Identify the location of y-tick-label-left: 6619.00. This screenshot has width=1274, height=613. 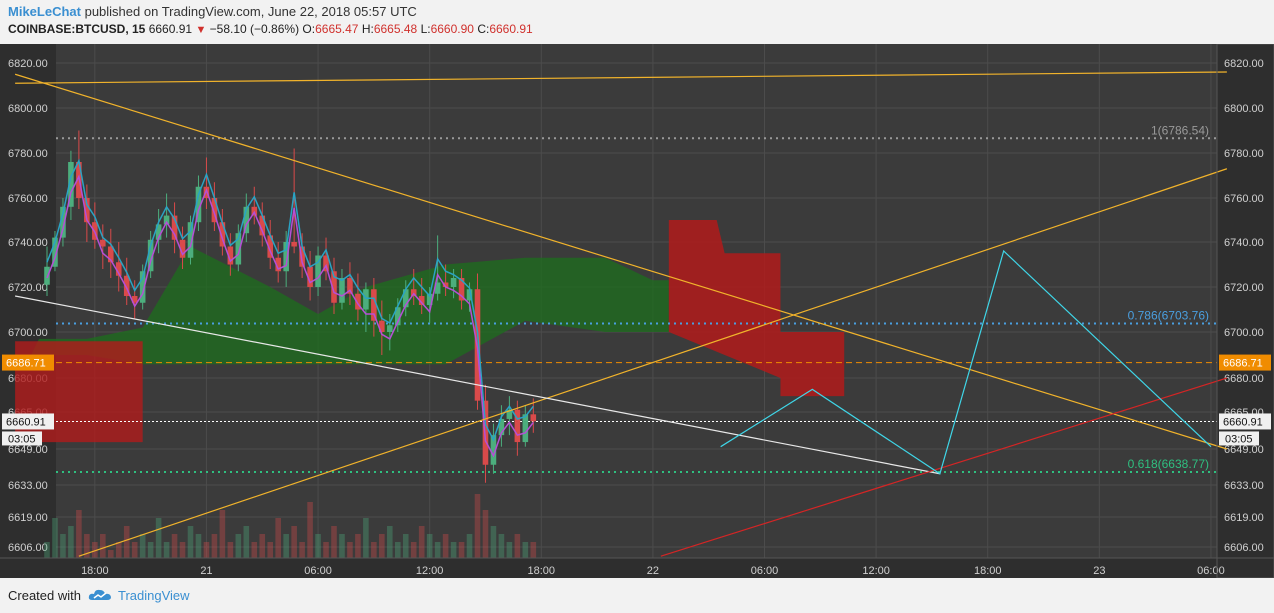
(28, 518).